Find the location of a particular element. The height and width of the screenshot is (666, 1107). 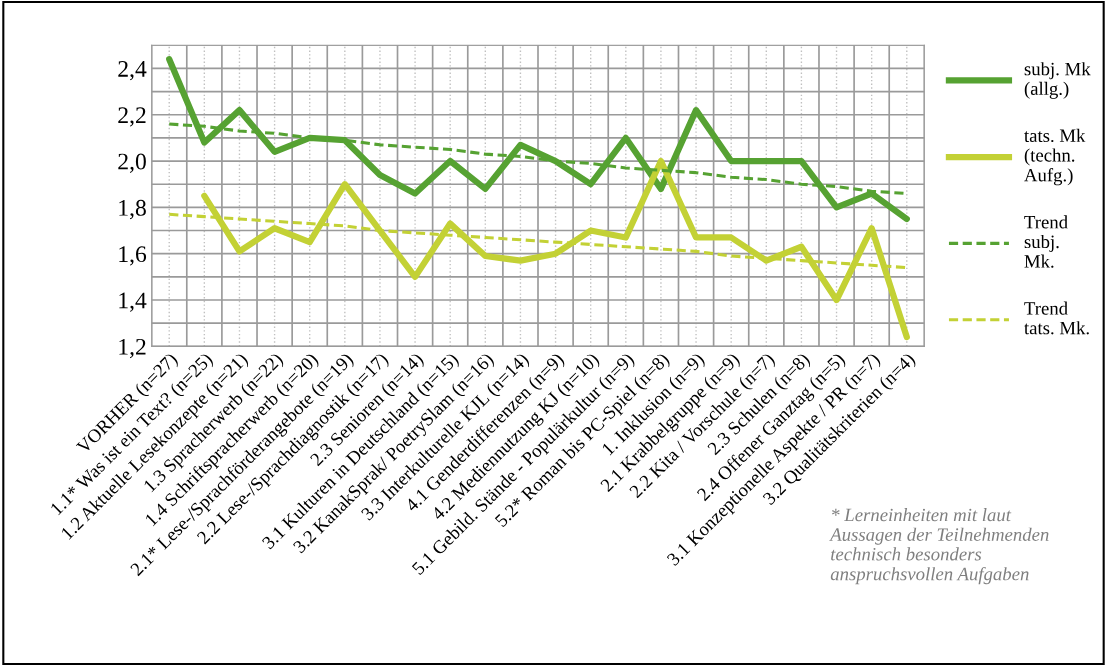

y-tick-label: 2,4 is located at coordinates (132, 71).